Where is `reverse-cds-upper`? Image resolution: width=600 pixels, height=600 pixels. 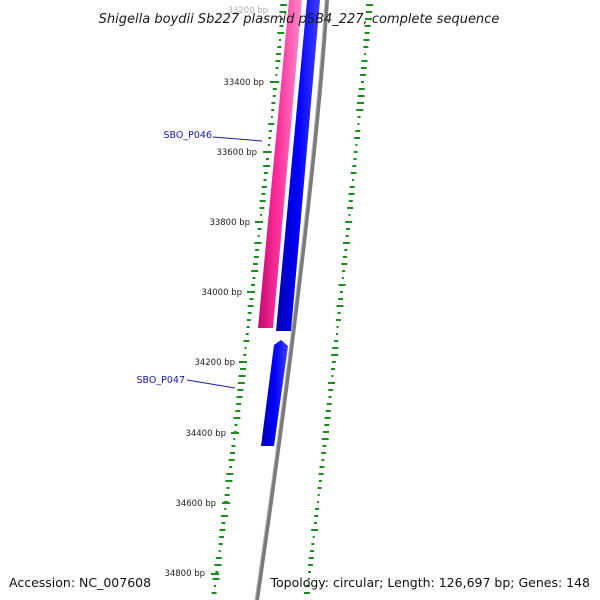
reverse-cds-upper is located at coordinates (298, 165).